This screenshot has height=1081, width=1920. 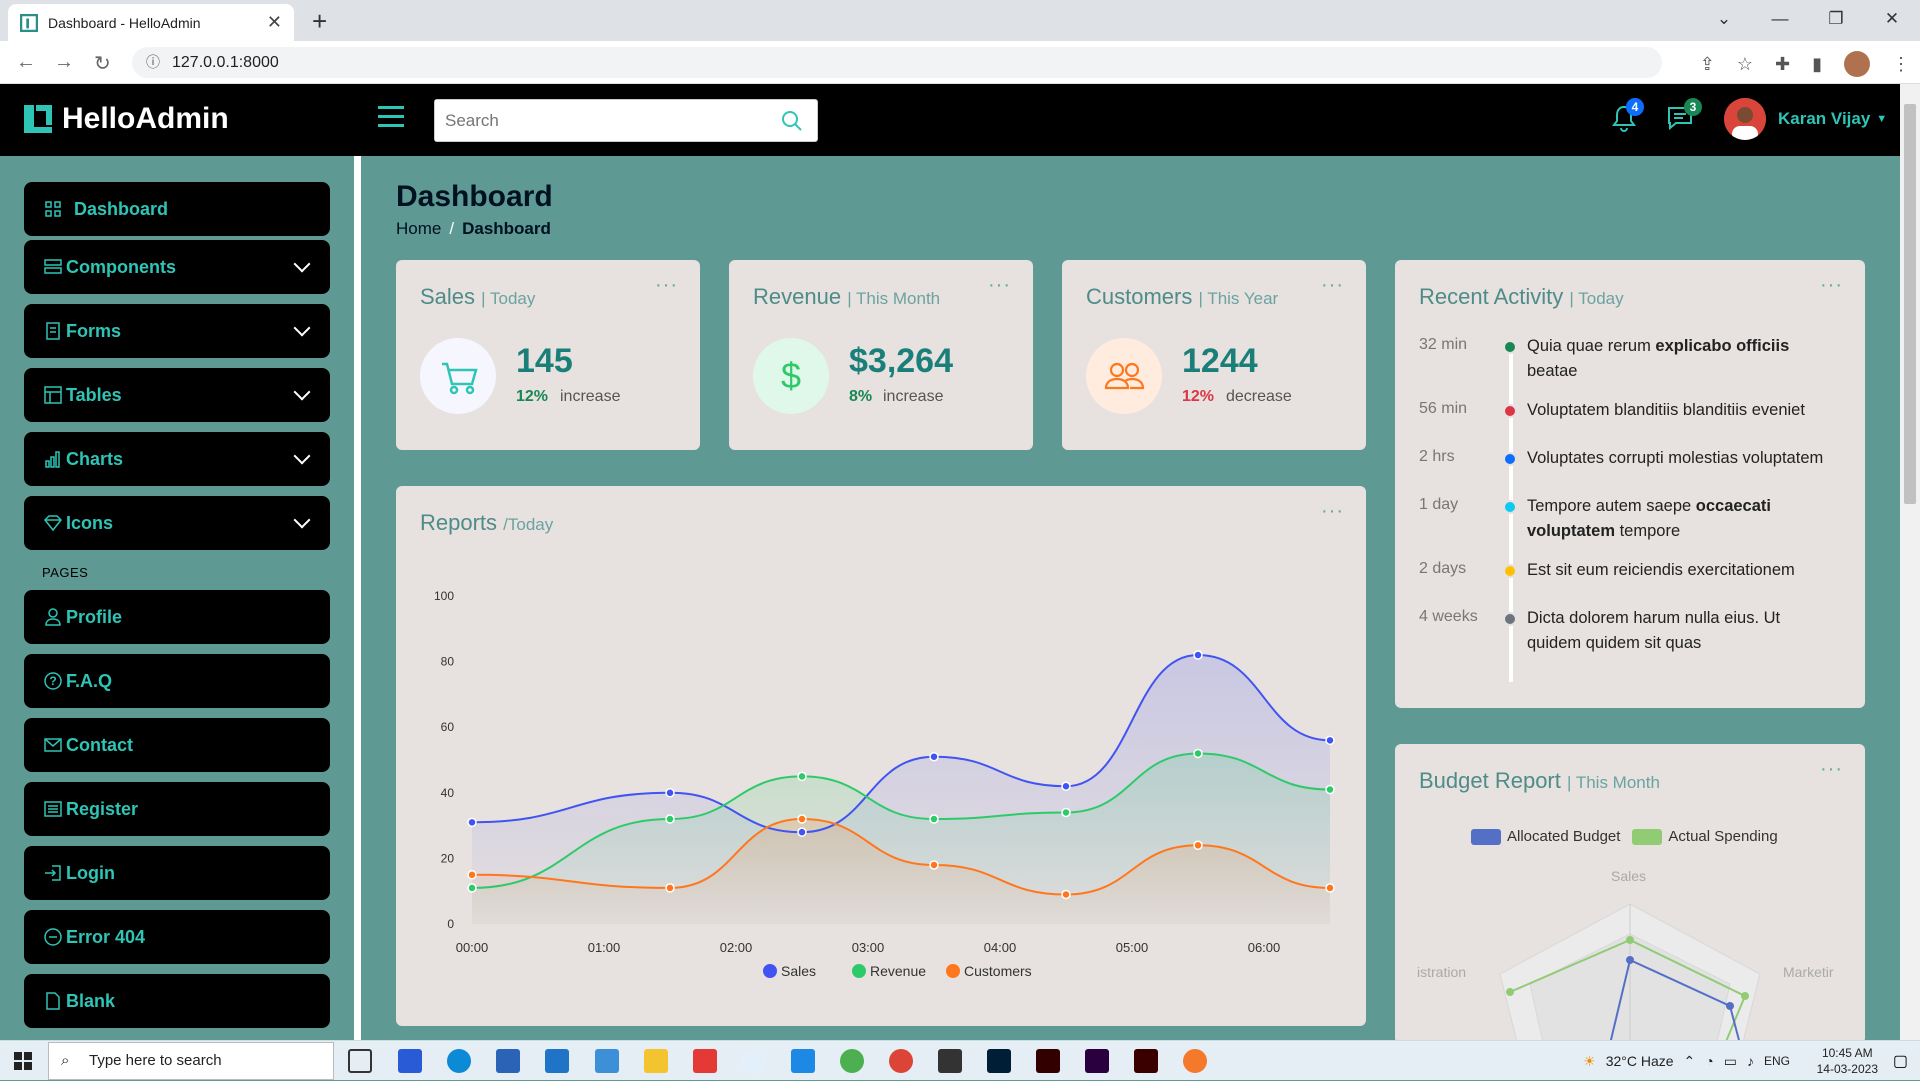 What do you see at coordinates (1780, 18) in the screenshot?
I see `minimize-icon: —` at bounding box center [1780, 18].